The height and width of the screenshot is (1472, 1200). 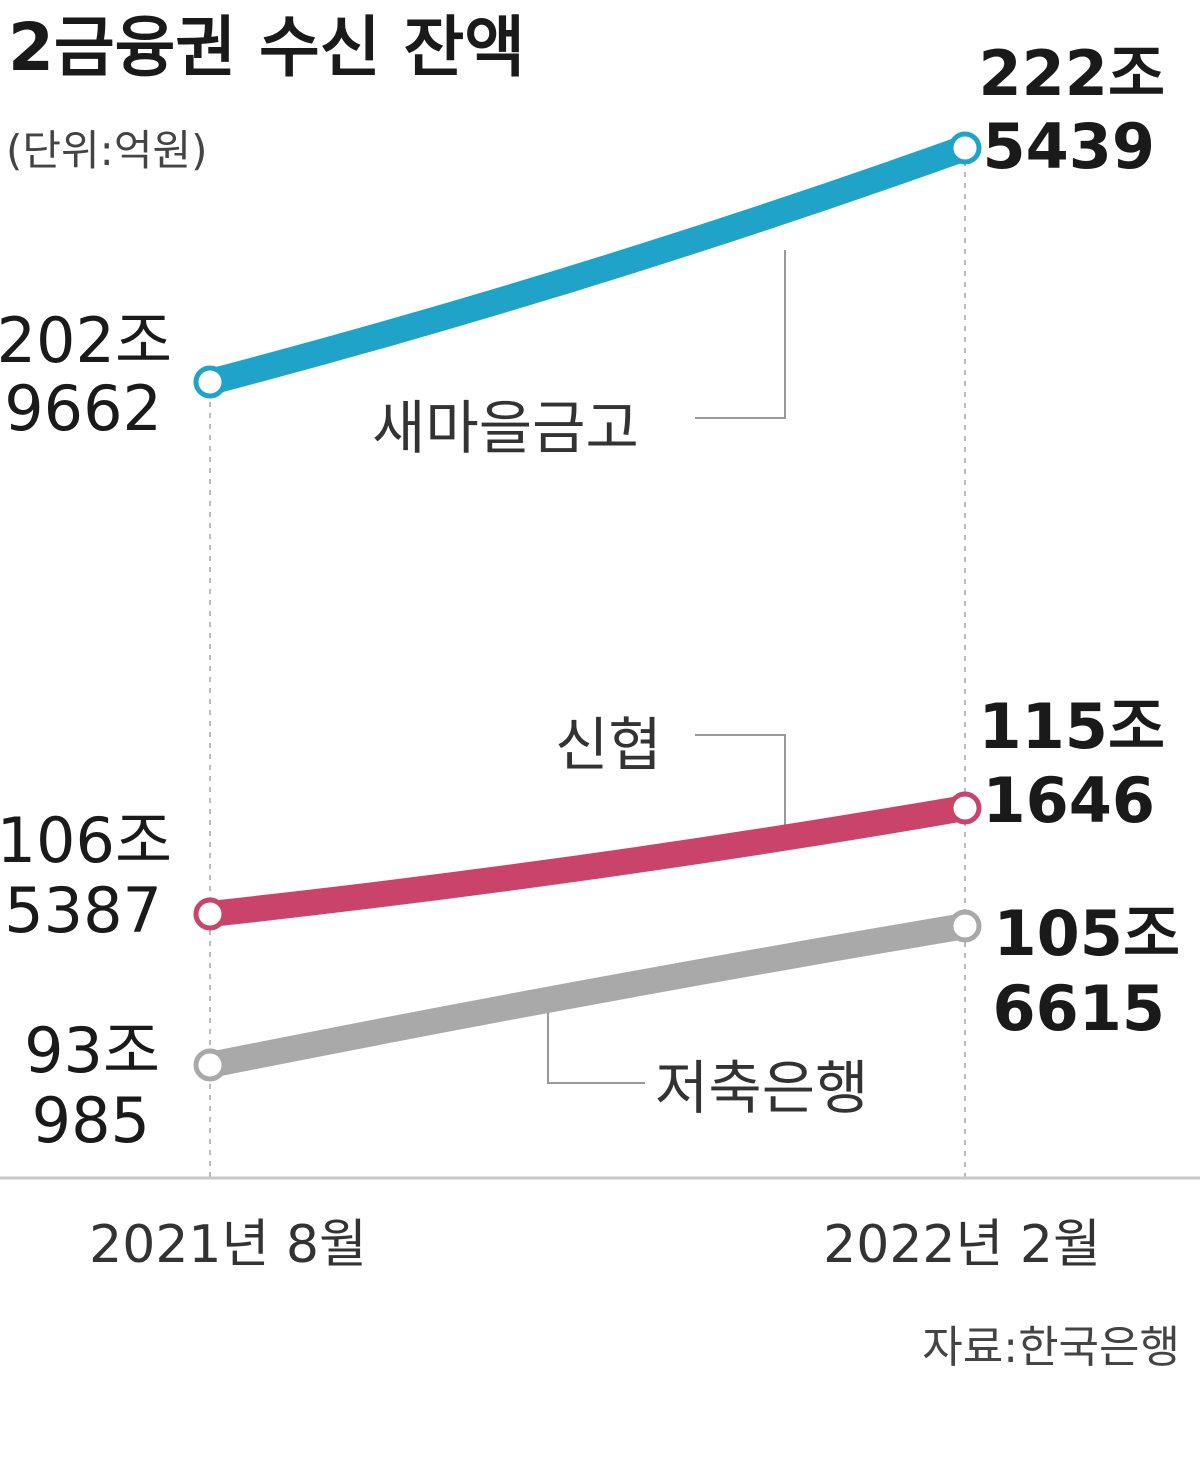 I want to click on chart-title: 2금융권 수신 잔액, so click(x=266, y=47).